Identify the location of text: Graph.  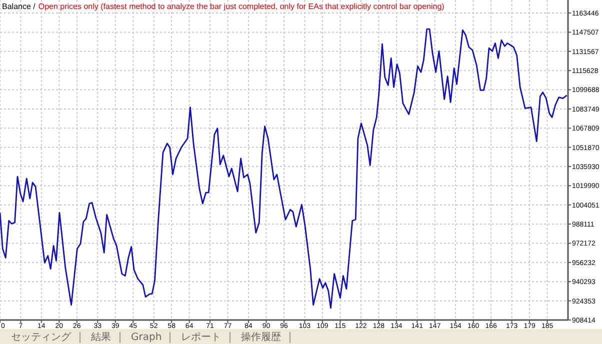
(146, 337).